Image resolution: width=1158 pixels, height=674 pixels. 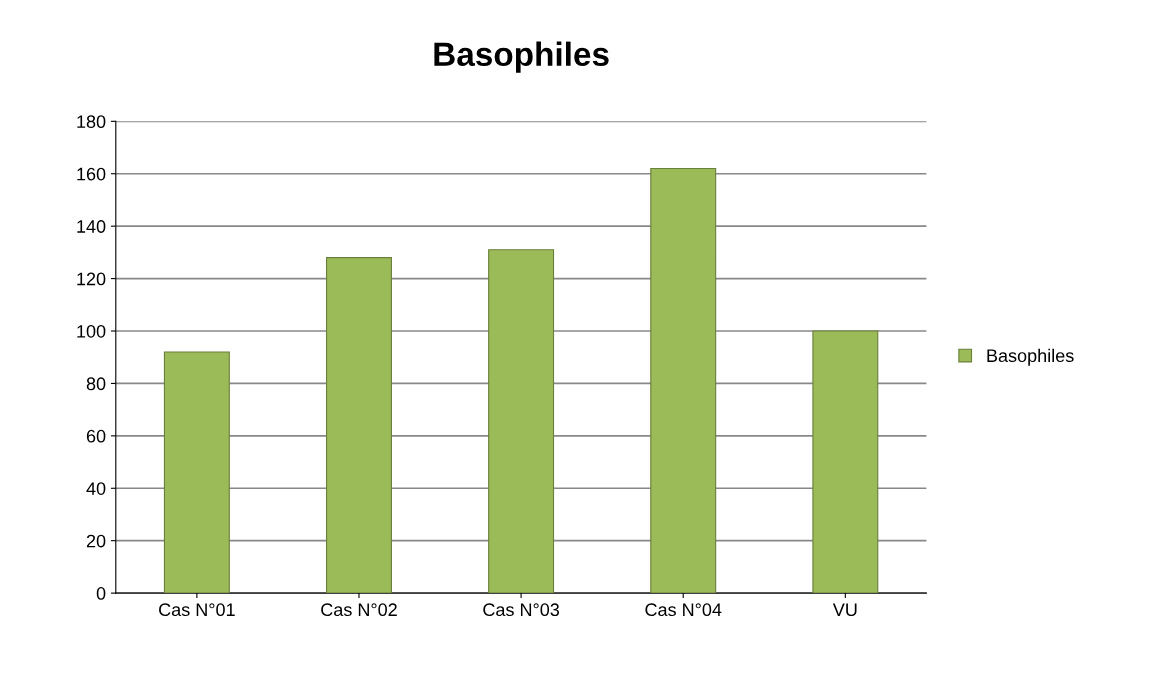 What do you see at coordinates (96, 488) in the screenshot?
I see `y-tick-label: 40` at bounding box center [96, 488].